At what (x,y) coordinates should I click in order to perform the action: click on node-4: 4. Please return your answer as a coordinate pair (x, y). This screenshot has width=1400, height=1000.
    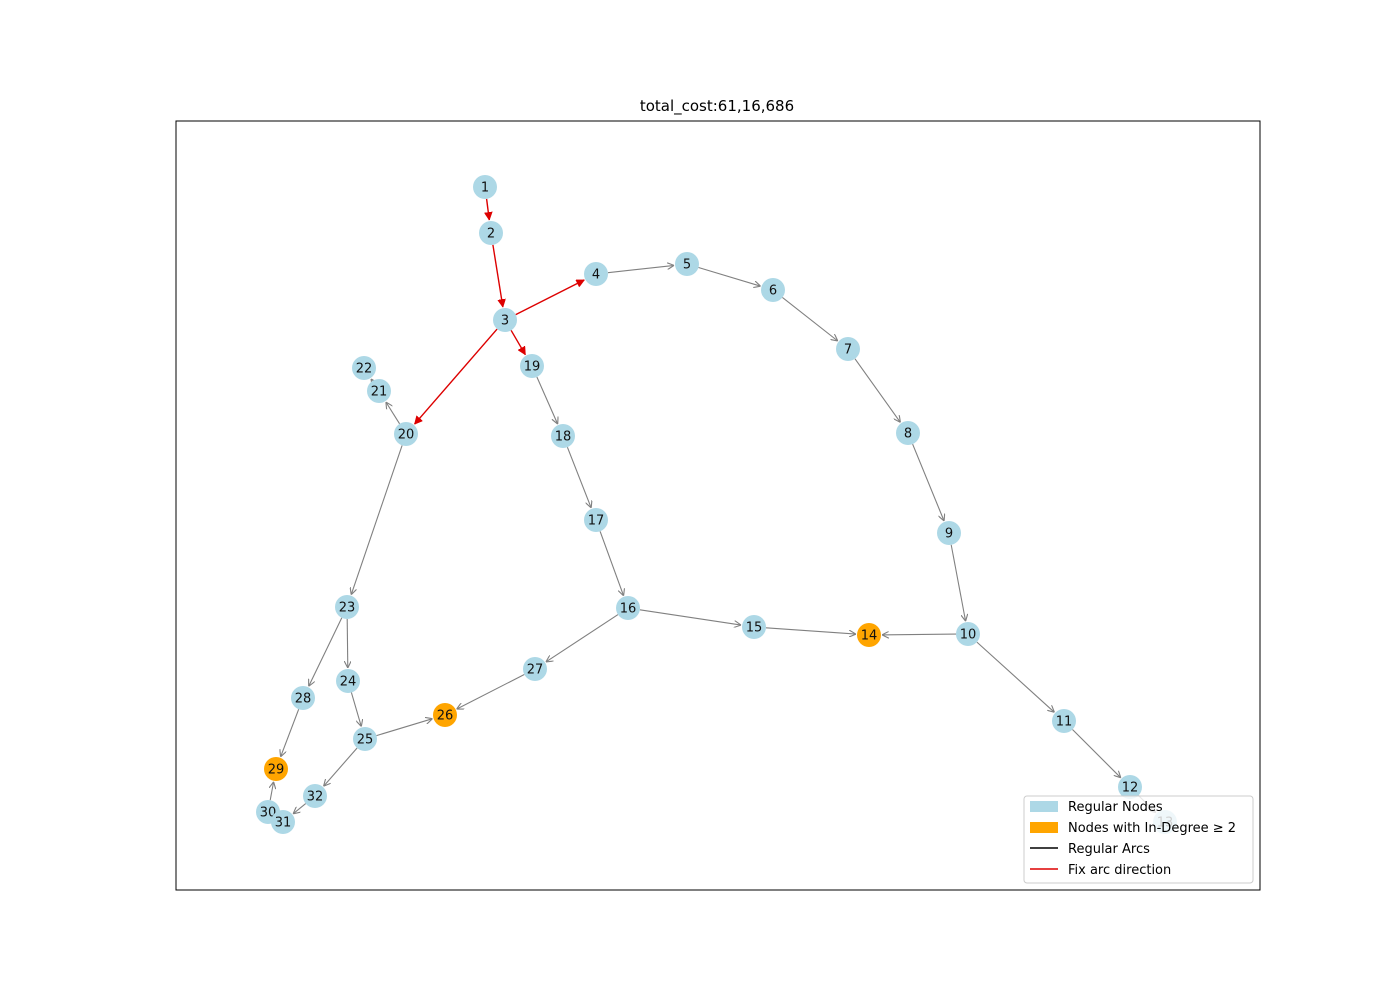
    Looking at the image, I should click on (596, 274).